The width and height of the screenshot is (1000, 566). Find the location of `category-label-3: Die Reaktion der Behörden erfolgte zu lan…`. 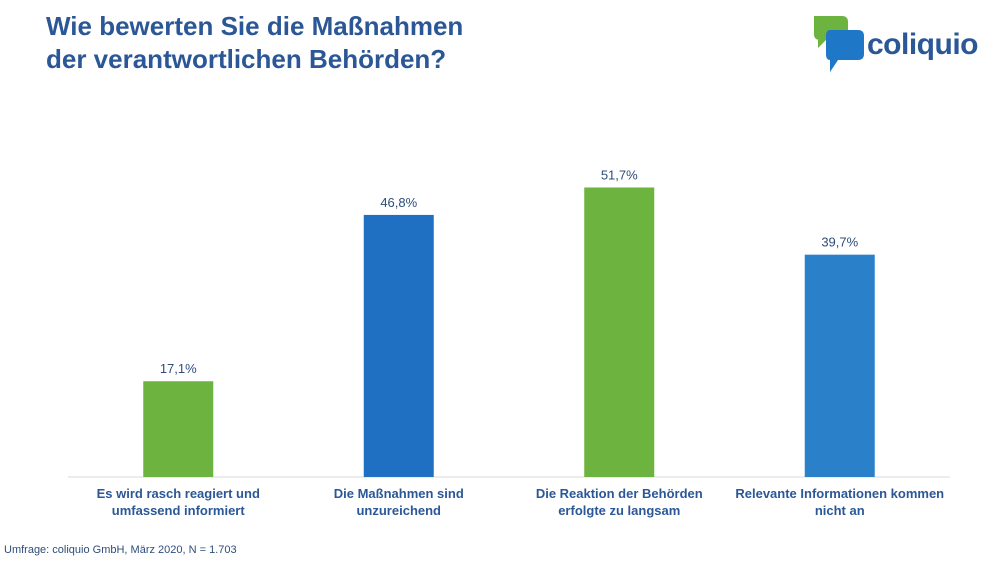

category-label-3: Die Reaktion der Behörden erfolgte zu lan… is located at coordinates (619, 502).